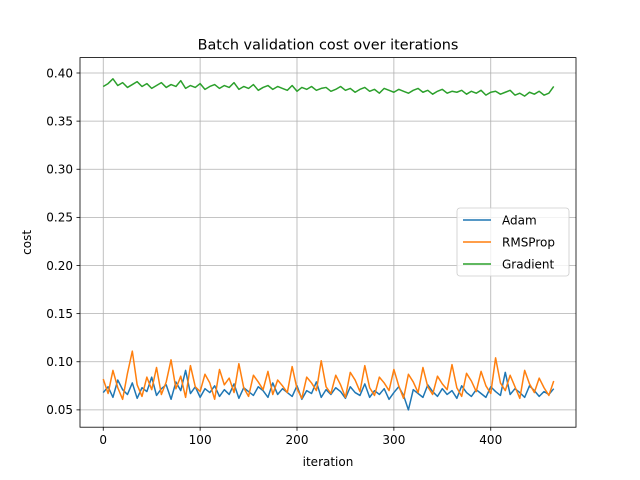  I want to click on x-axis-label: iteration, so click(328, 462).